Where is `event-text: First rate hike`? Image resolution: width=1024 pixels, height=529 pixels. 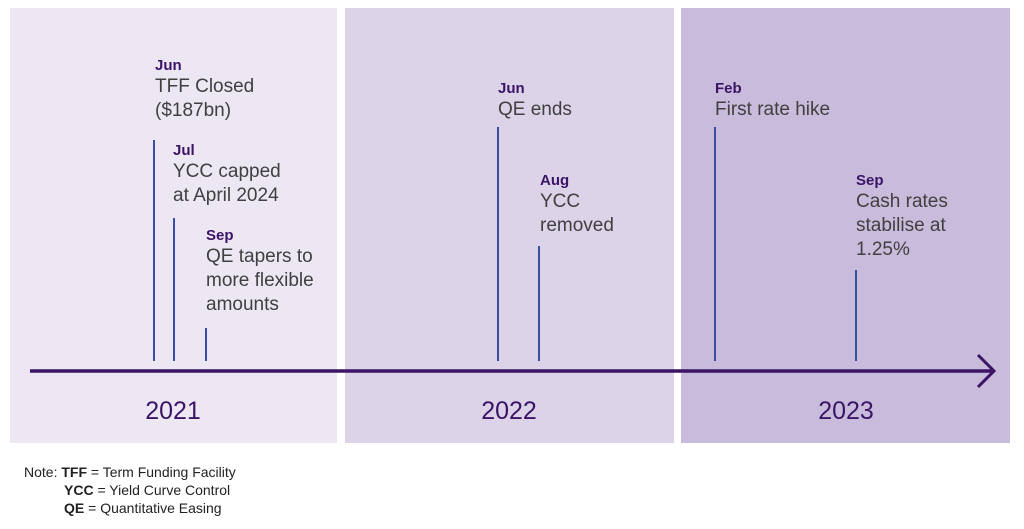 event-text: First rate hike is located at coordinates (773, 109).